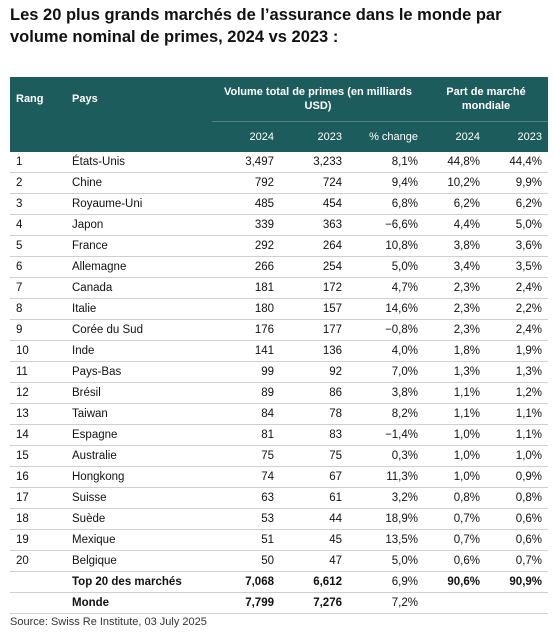 The height and width of the screenshot is (640, 554). Describe the element at coordinates (139, 372) in the screenshot. I see `country-cell: Pays-Bas` at that location.